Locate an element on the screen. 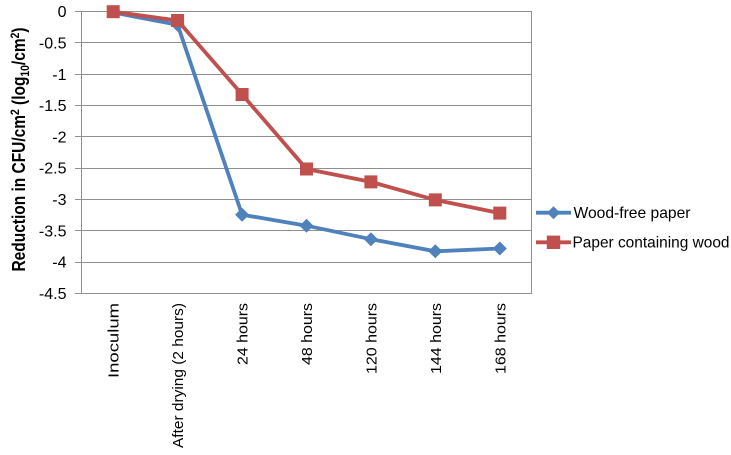 This screenshot has height=455, width=731. svg-text:Reduction in CFU/cm2 (log10/cm: Reduction in CFU/cm2 (log10/cm2) is located at coordinates (20, 150).